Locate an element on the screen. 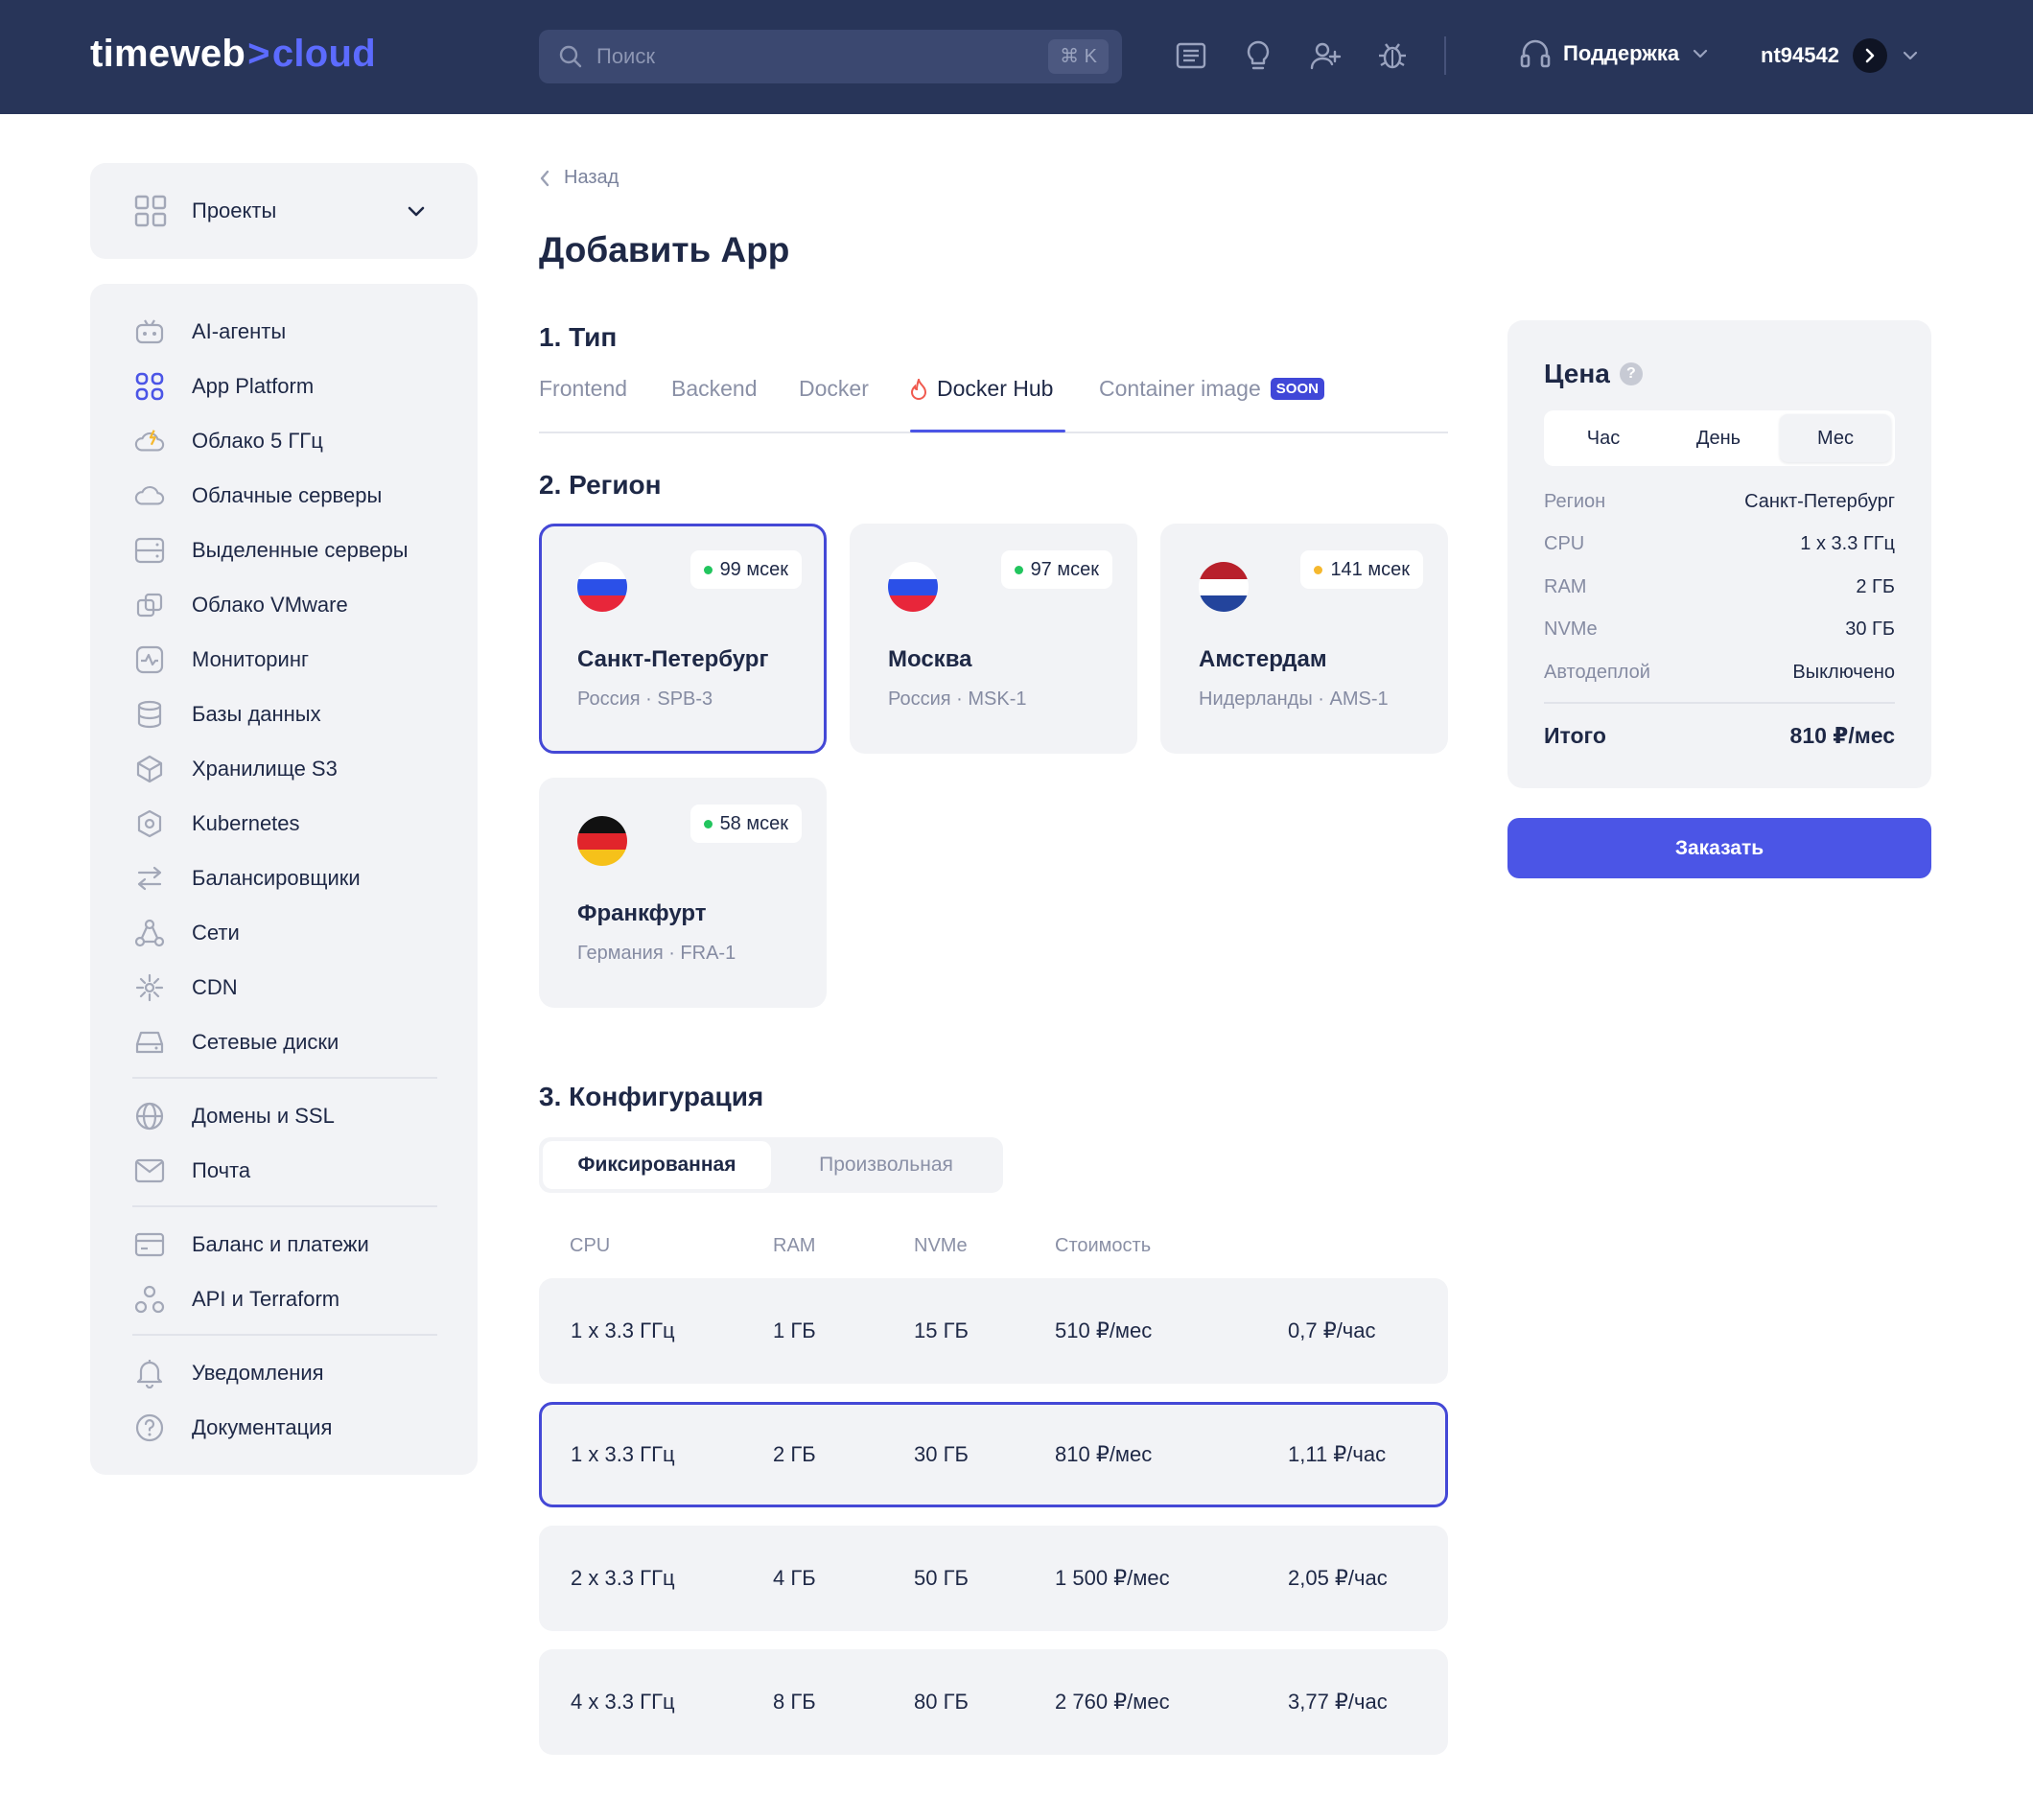 This screenshot has height=1820, width=2033. sidebar-item-label: Домены и SSL is located at coordinates (263, 1116).